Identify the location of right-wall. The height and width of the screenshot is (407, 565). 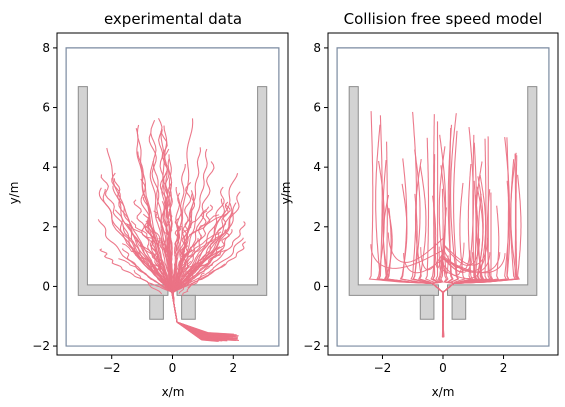
(222, 191).